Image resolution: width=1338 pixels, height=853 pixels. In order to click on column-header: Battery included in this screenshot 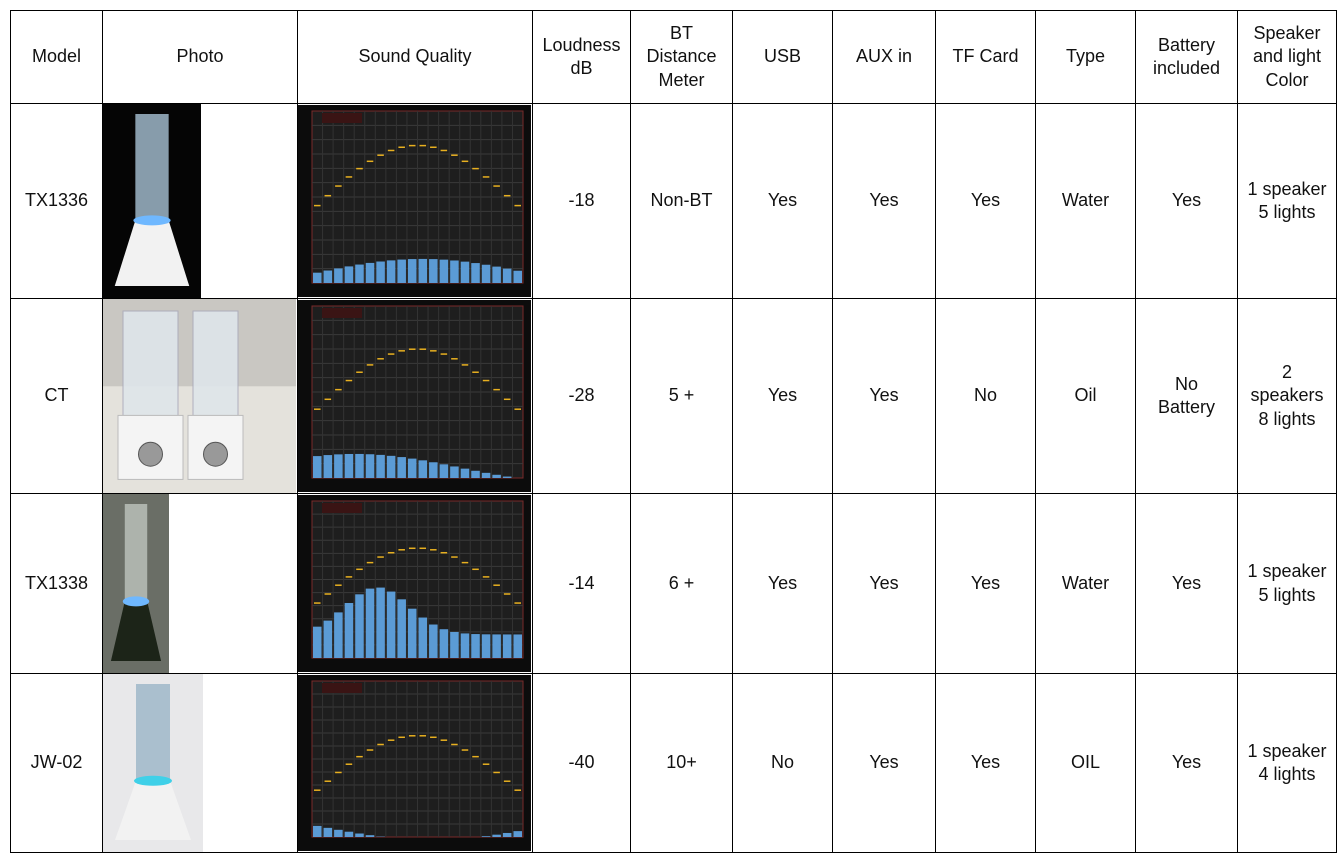, I will do `click(1187, 57)`.